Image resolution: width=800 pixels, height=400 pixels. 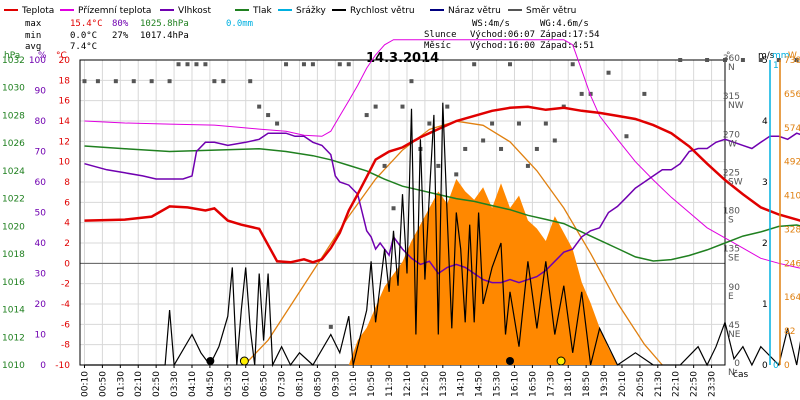 I want to click on wind-speed-tick-label: 0, so click(x=765, y=366).